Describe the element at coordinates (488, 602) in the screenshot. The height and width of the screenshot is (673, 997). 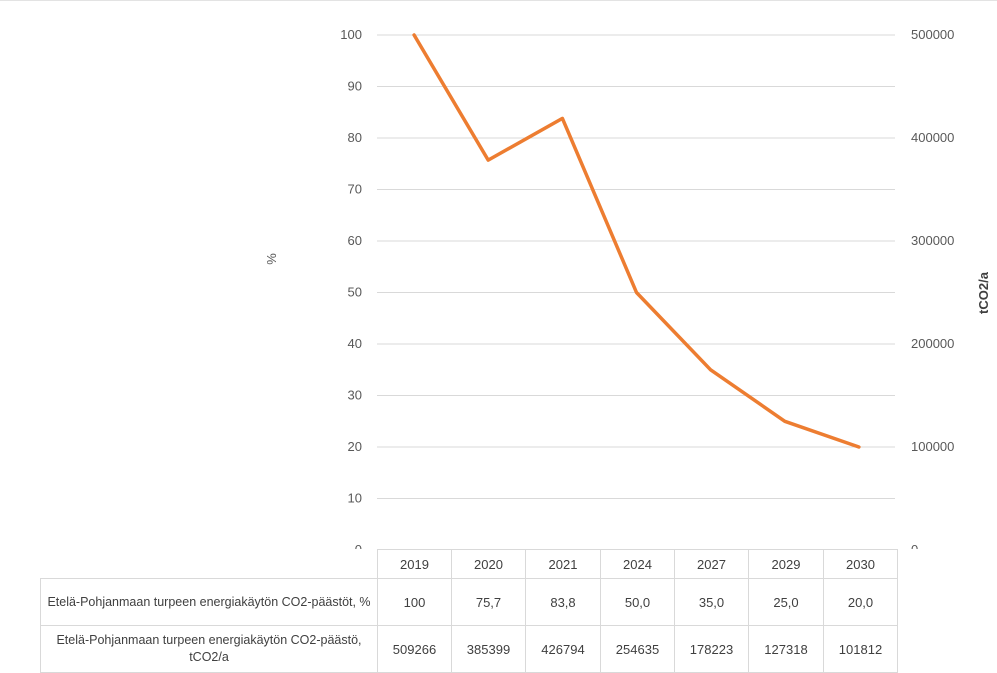
I see `table-value-cell: 75,7` at that location.